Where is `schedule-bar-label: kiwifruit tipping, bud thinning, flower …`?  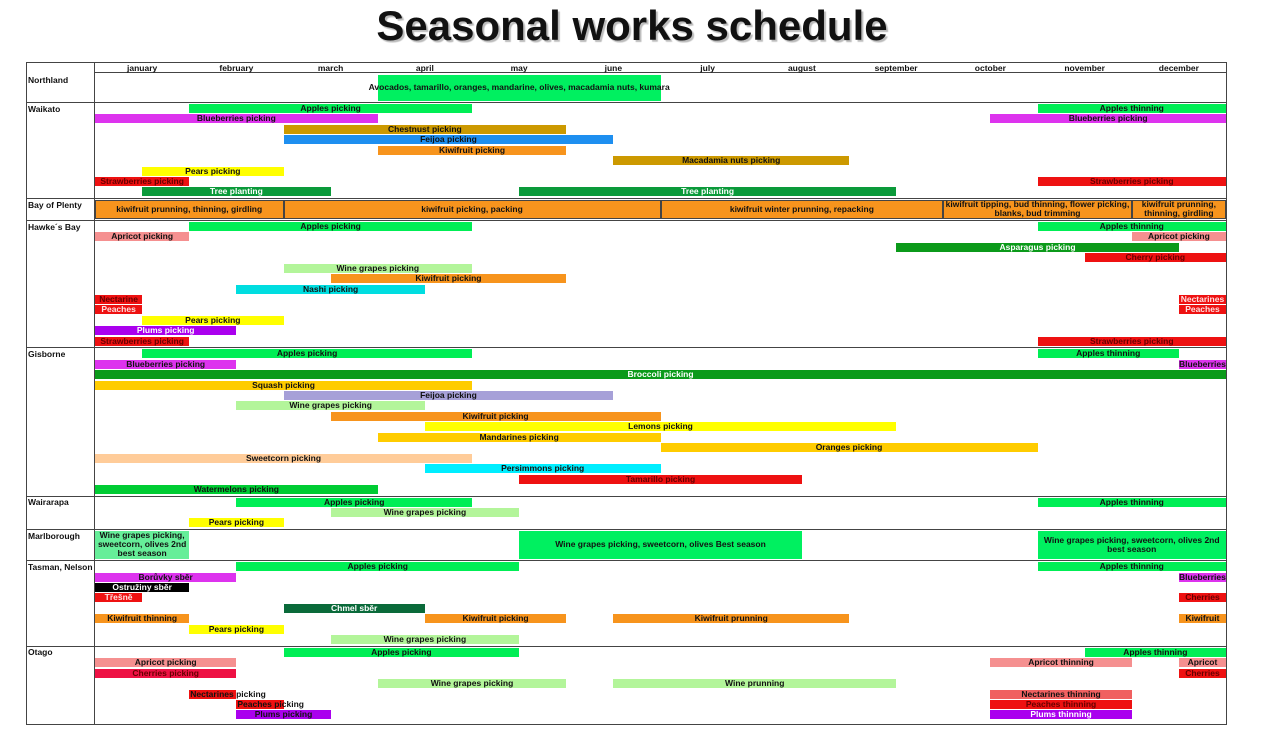
schedule-bar-label: kiwifruit tipping, bud thinning, flower … is located at coordinates (1037, 209).